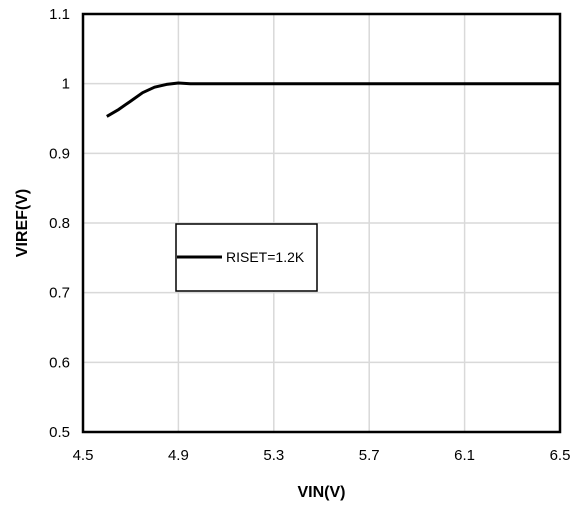 This screenshot has width=584, height=505. What do you see at coordinates (22, 223) in the screenshot?
I see `y-axis-title: VIREF(V)` at bounding box center [22, 223].